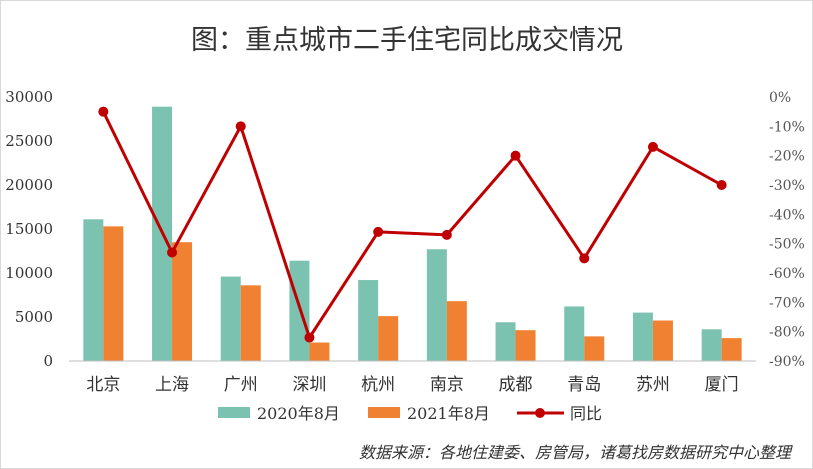 This screenshot has height=469, width=813. I want to click on right-axis-tick: -90%, so click(787, 362).